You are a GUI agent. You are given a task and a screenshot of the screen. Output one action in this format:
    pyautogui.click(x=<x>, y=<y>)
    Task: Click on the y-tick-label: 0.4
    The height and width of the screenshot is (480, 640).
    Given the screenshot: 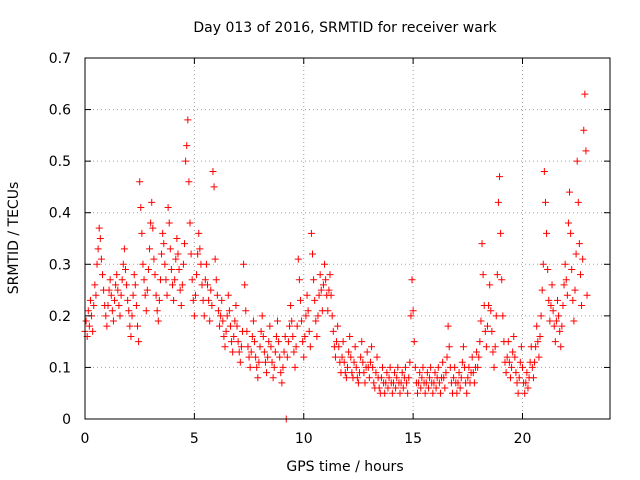 What is the action you would take?
    pyautogui.click(x=60, y=214)
    